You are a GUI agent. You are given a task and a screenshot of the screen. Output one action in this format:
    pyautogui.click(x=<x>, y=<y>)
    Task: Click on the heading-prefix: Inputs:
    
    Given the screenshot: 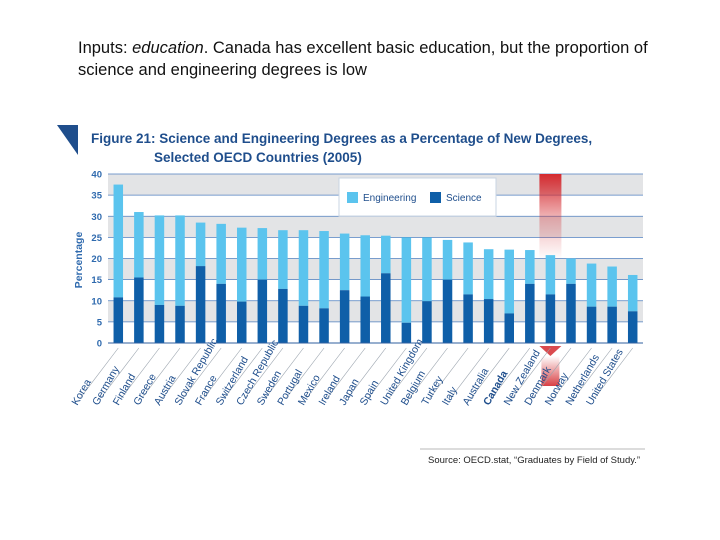 What is the action you would take?
    pyautogui.click(x=105, y=48)
    